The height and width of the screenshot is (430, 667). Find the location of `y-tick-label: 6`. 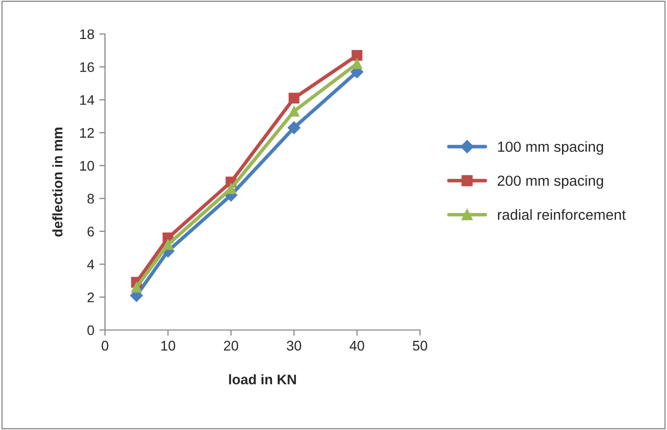

y-tick-label: 6 is located at coordinates (91, 231).